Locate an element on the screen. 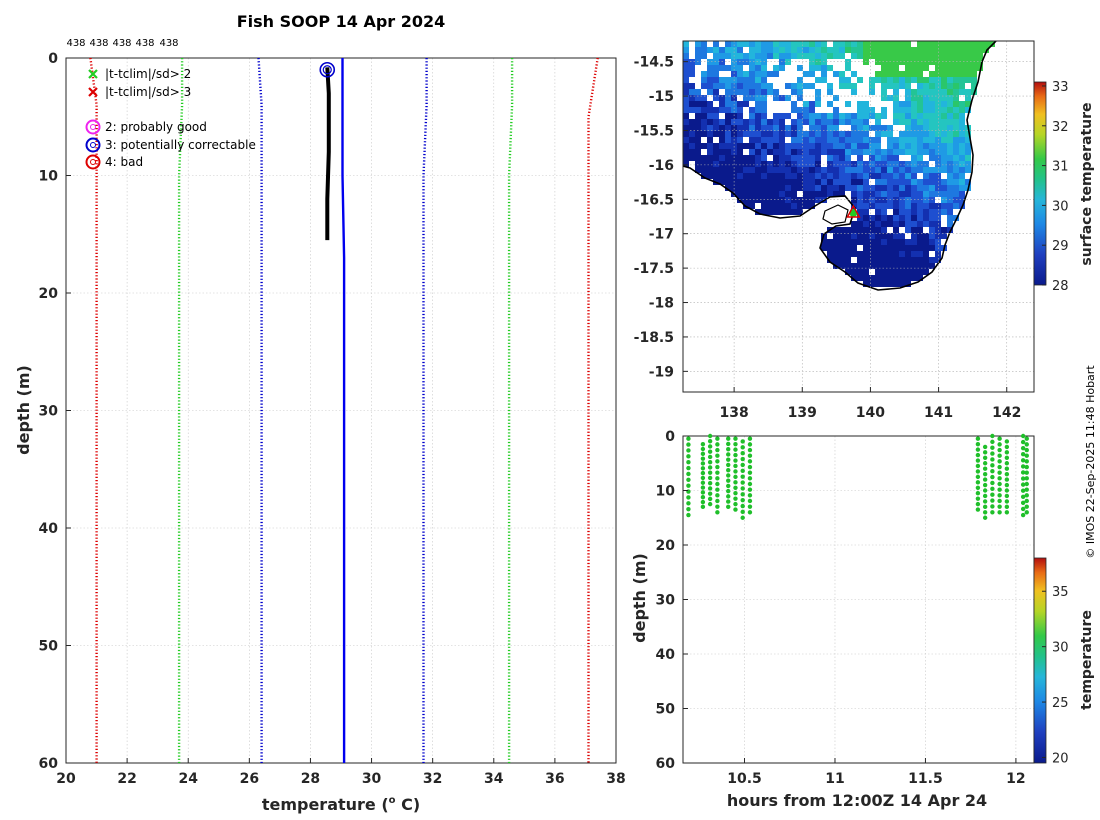 This screenshot has width=1100, height=820. sst-colorbar-label: surface temperature is located at coordinates (1087, 183).